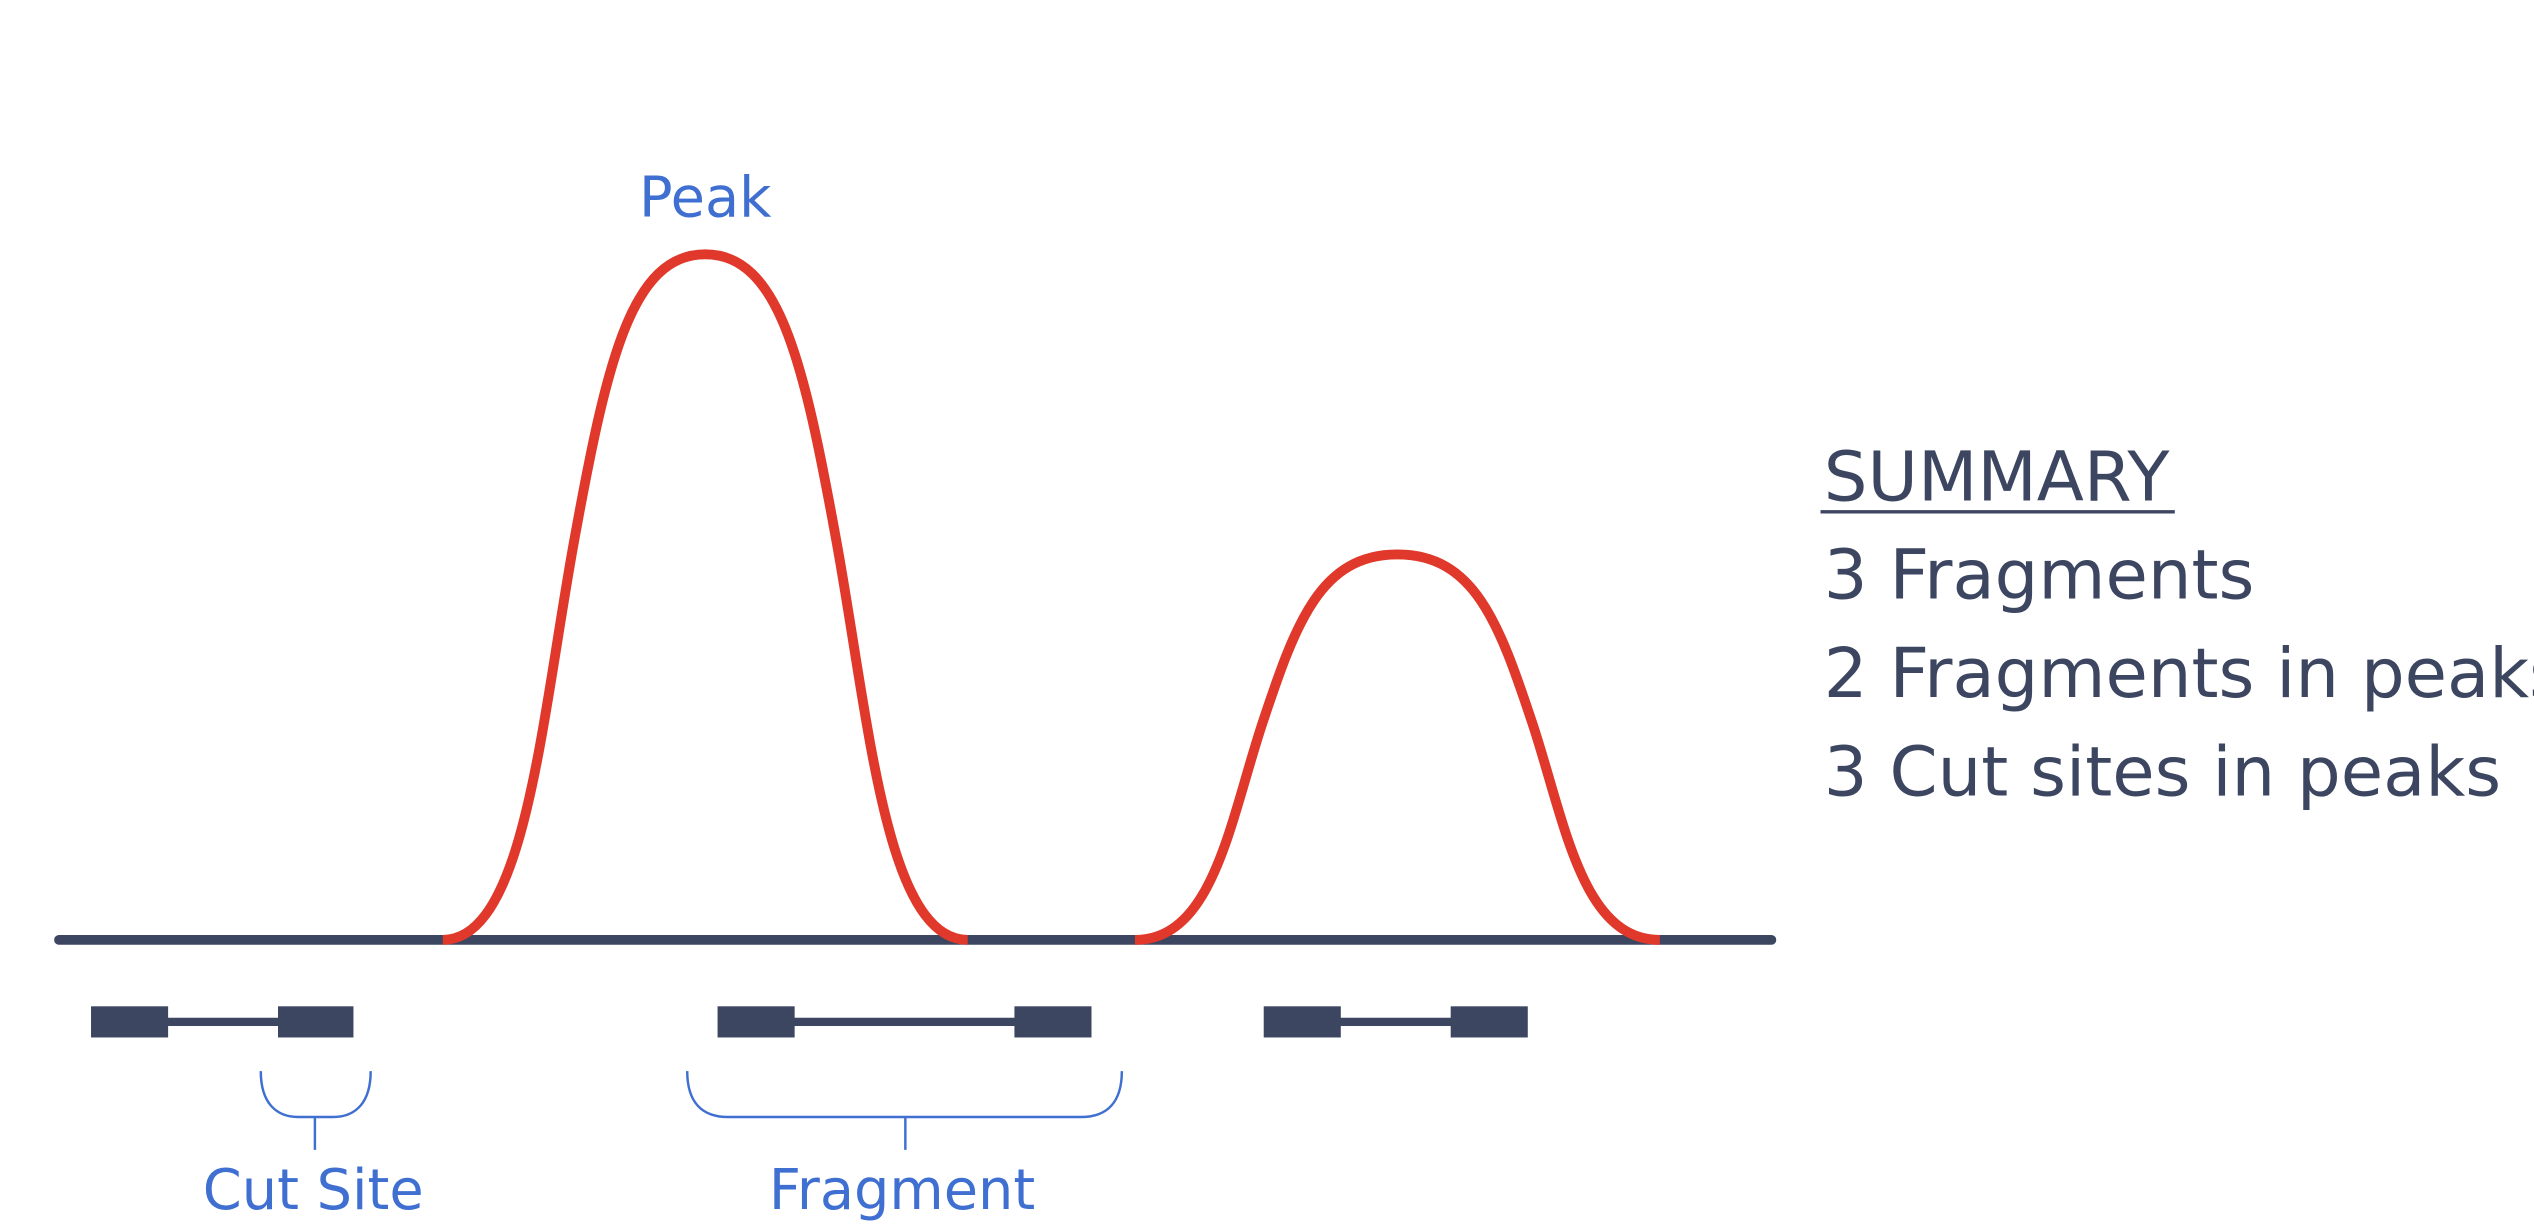  Describe the element at coordinates (705, 198) in the screenshot. I see `peak-label: Peak` at that location.